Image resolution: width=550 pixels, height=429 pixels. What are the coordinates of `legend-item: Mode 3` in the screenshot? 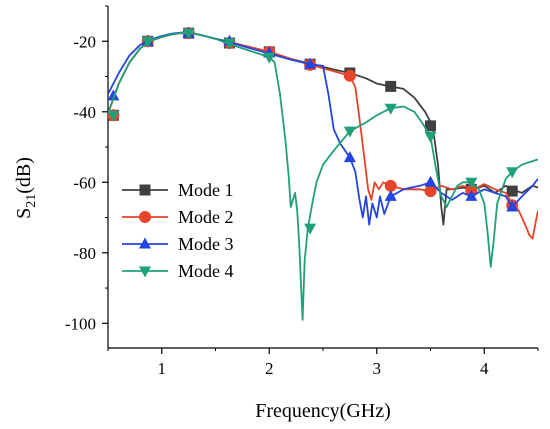 It's located at (178, 244).